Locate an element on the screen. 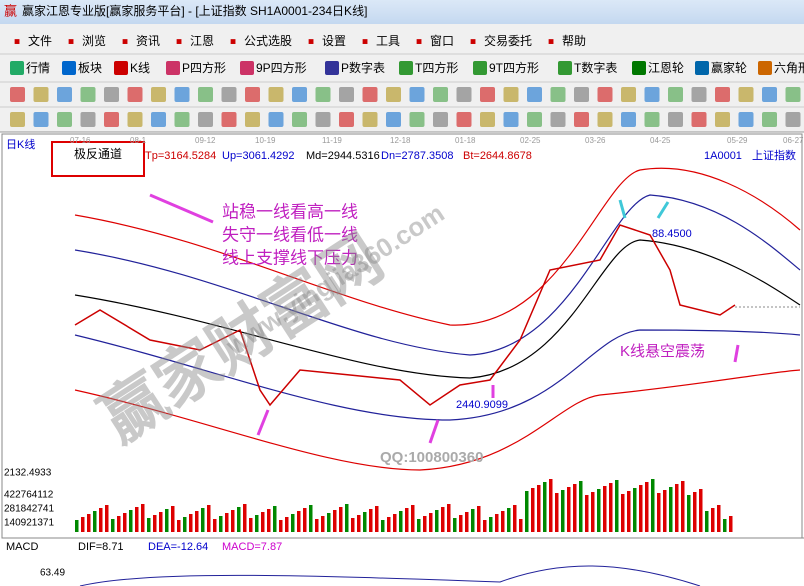  tool-button: 六角形 is located at coordinates (789, 68).